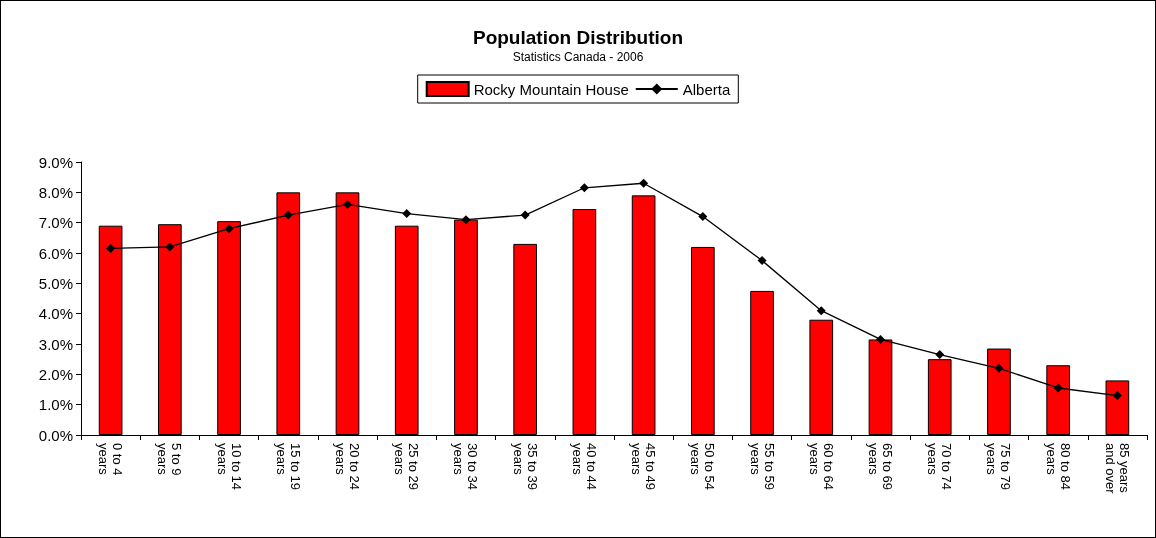 Image resolution: width=1156 pixels, height=538 pixels. What do you see at coordinates (525, 468) in the screenshot?
I see `x-tick-label: 35 to 39 years` at bounding box center [525, 468].